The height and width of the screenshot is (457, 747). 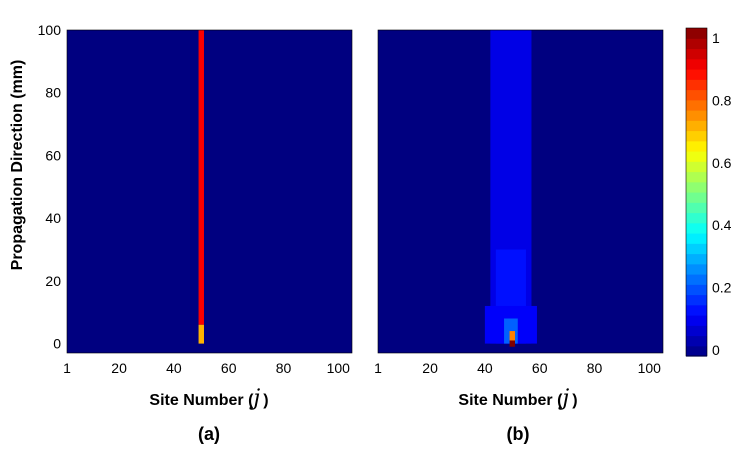 What do you see at coordinates (716, 350) in the screenshot?
I see `colorbar-tick-label: 0` at bounding box center [716, 350].